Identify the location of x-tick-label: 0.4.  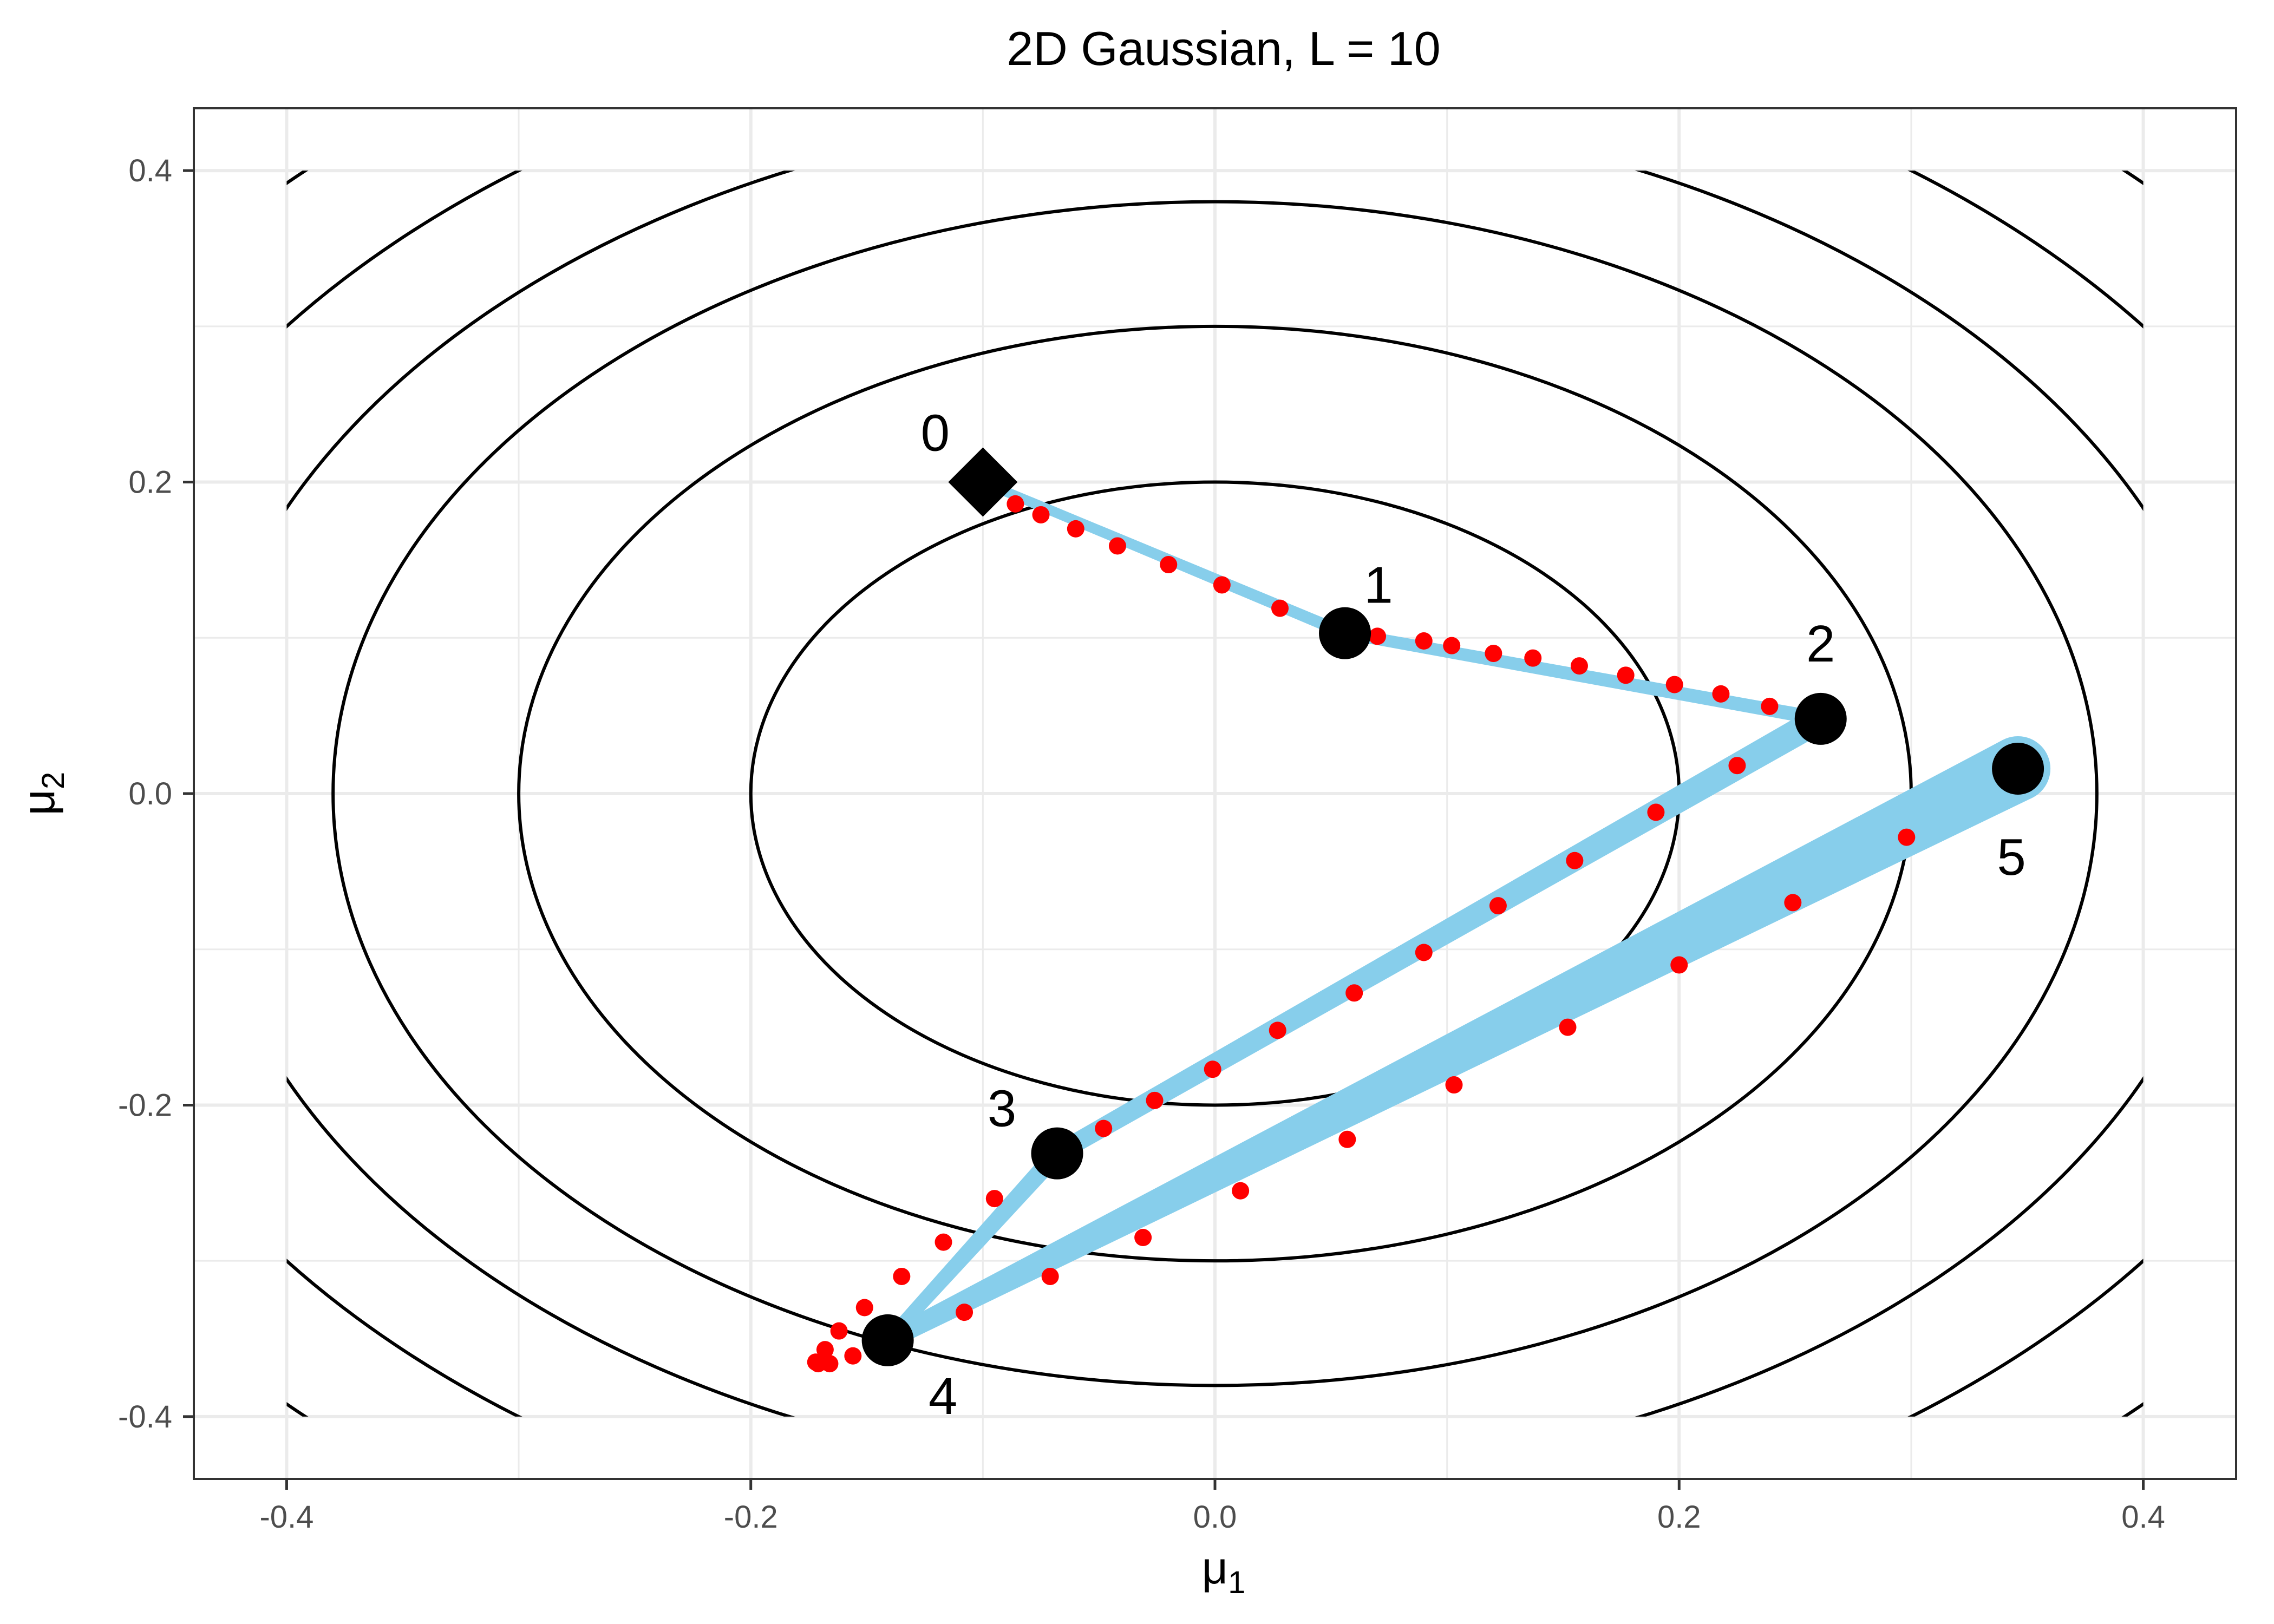
(2143, 1517).